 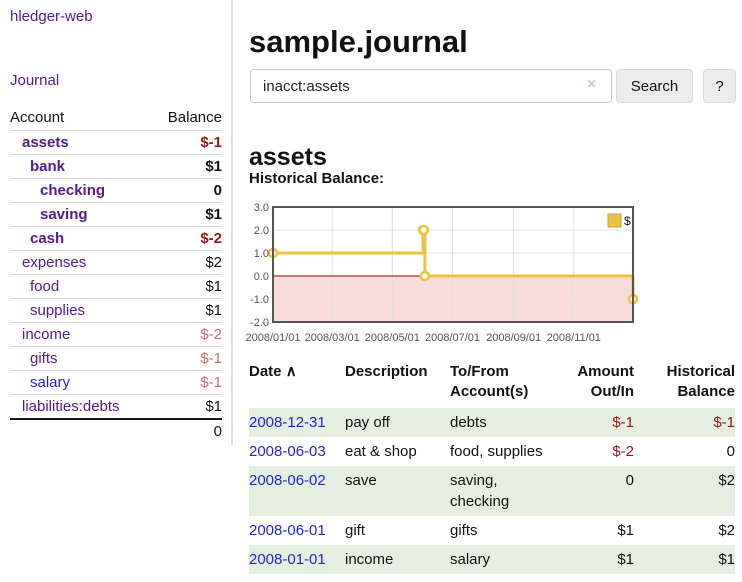 What do you see at coordinates (719, 86) in the screenshot?
I see `help-button: ?` at bounding box center [719, 86].